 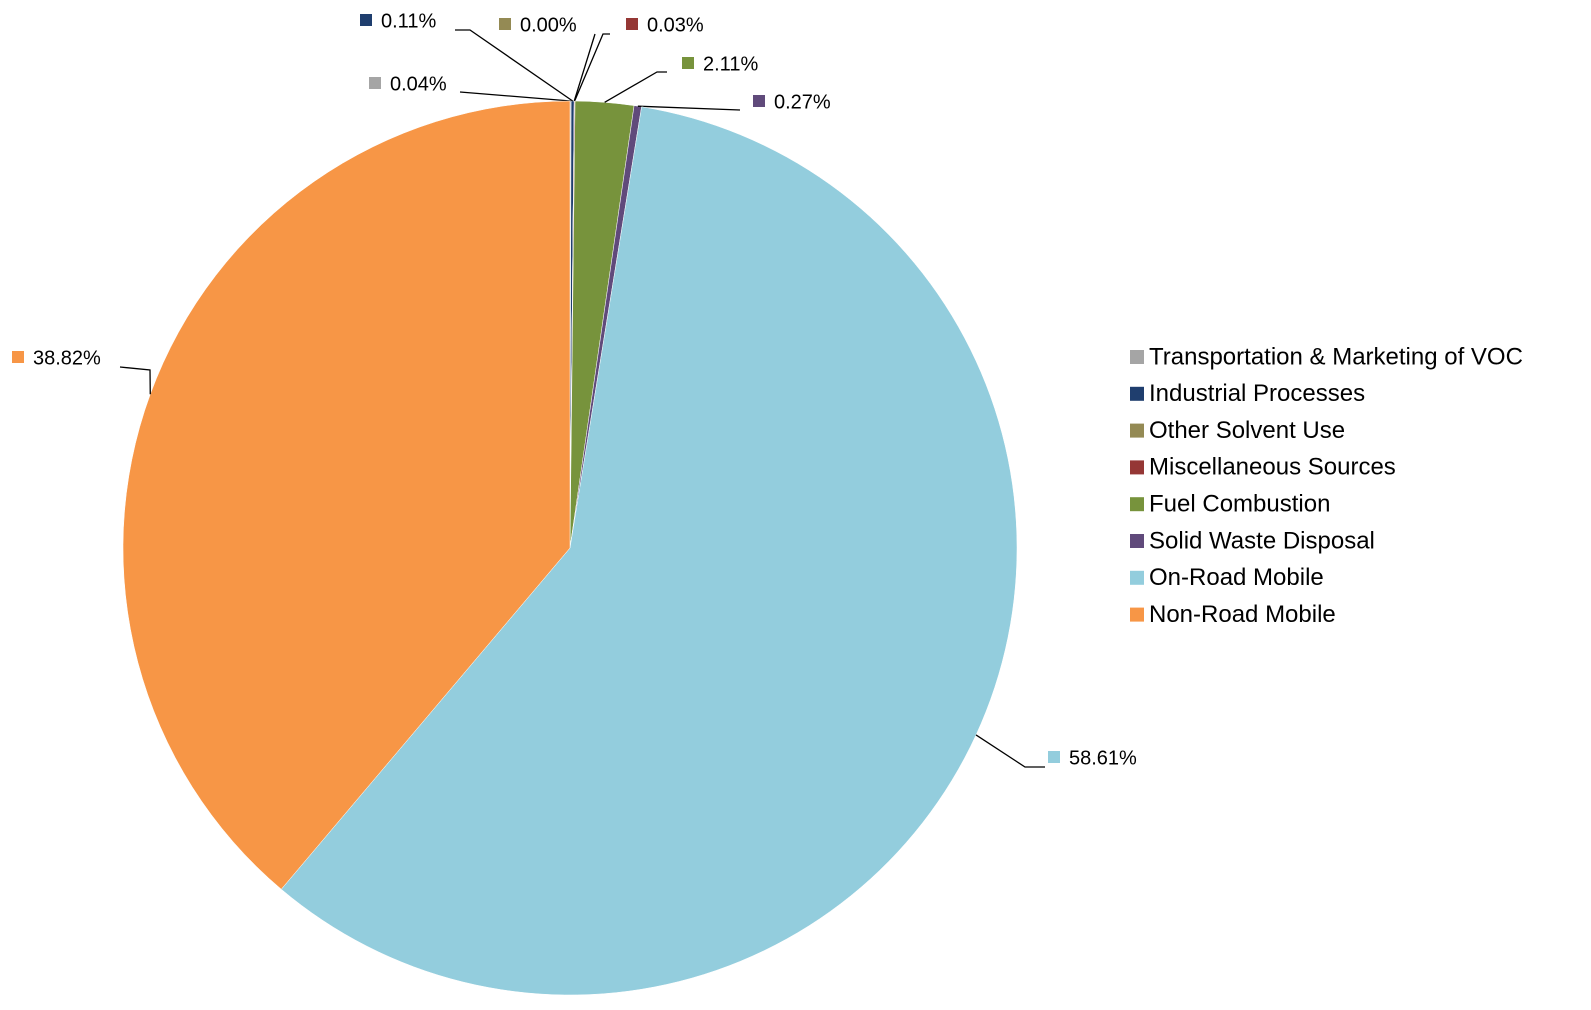 What do you see at coordinates (1242, 614) in the screenshot?
I see `legend-label: Non-Road Mobile` at bounding box center [1242, 614].